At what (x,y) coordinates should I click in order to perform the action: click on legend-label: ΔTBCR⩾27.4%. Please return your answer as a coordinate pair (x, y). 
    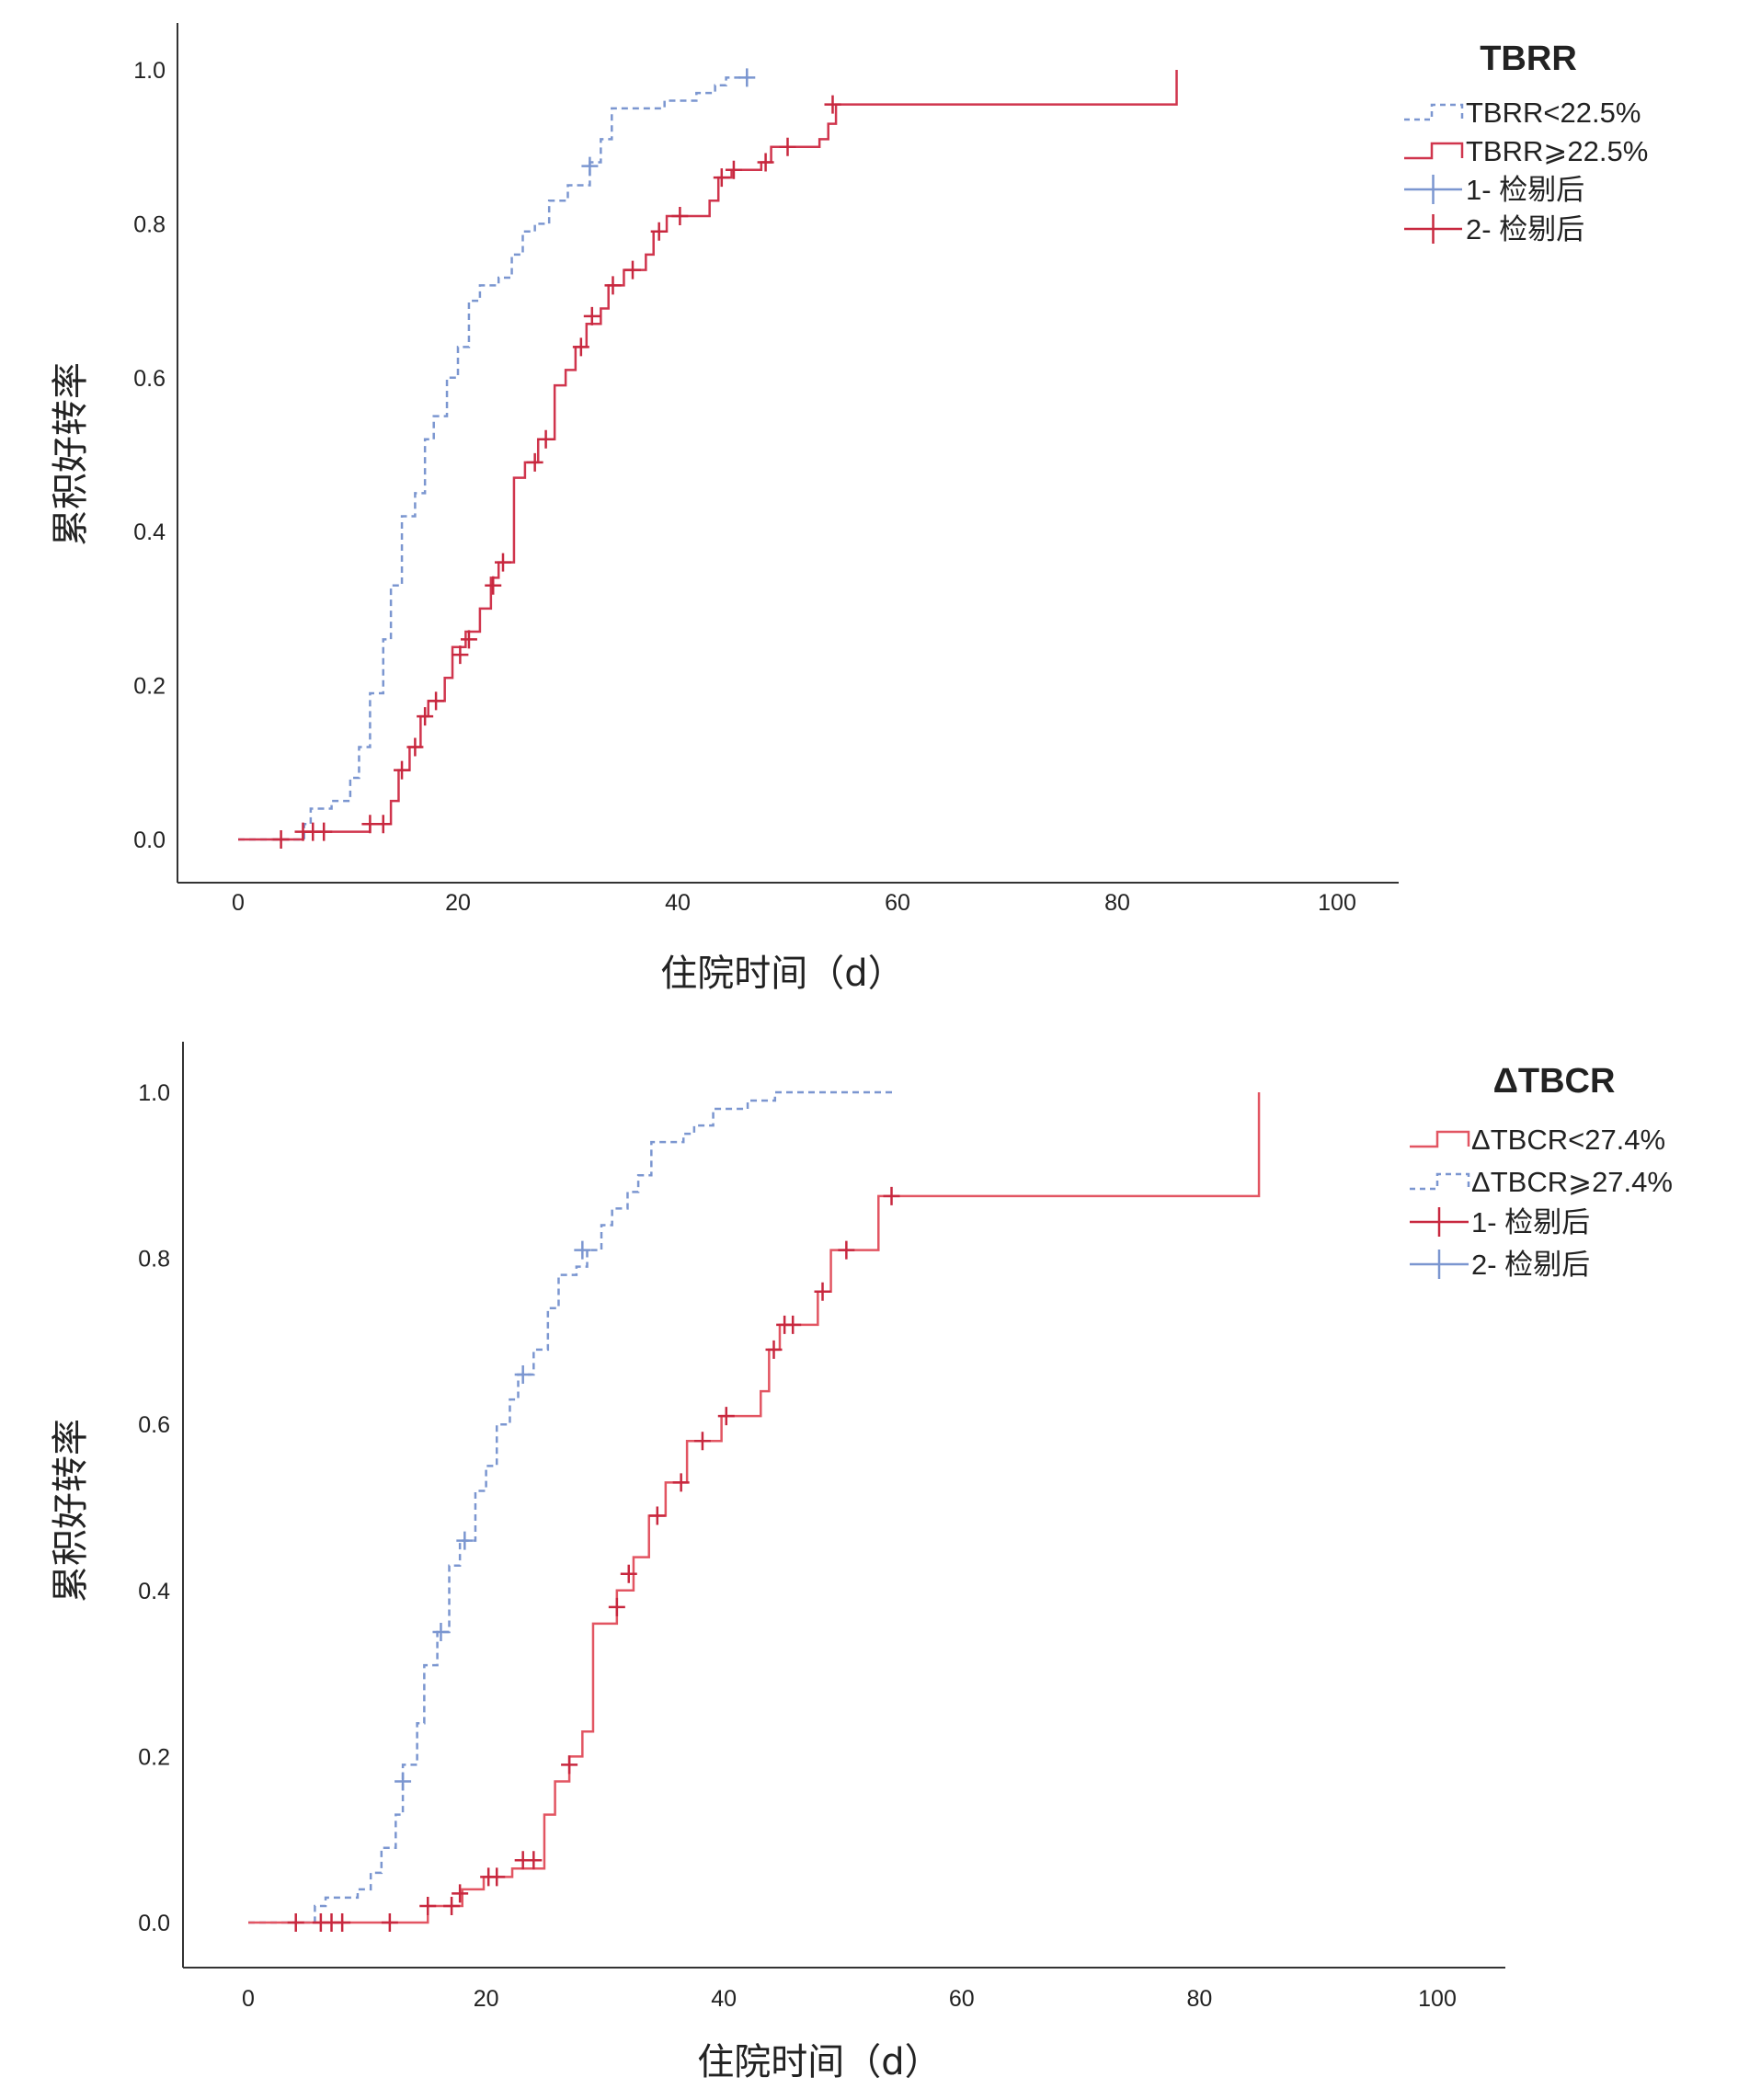
    Looking at the image, I should click on (1572, 1182).